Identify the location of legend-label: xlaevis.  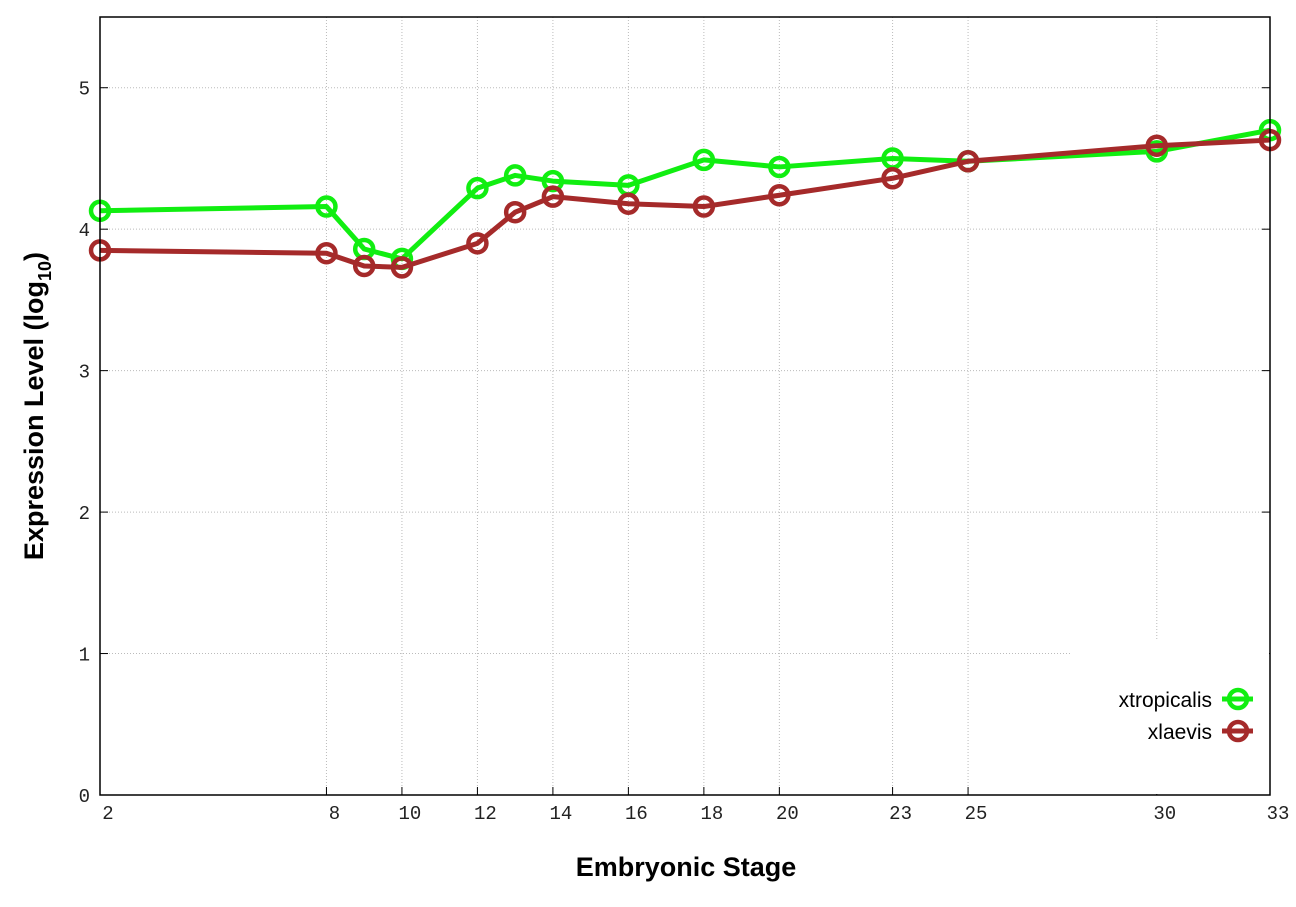
(1180, 732).